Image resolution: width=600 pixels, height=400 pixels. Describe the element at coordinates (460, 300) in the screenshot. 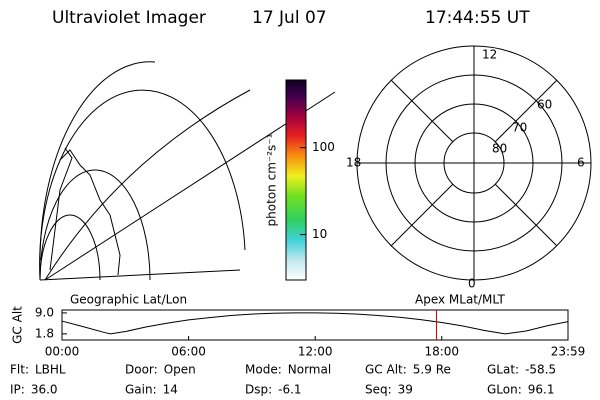

I see `panel-label: Apex MLat/MLT` at that location.